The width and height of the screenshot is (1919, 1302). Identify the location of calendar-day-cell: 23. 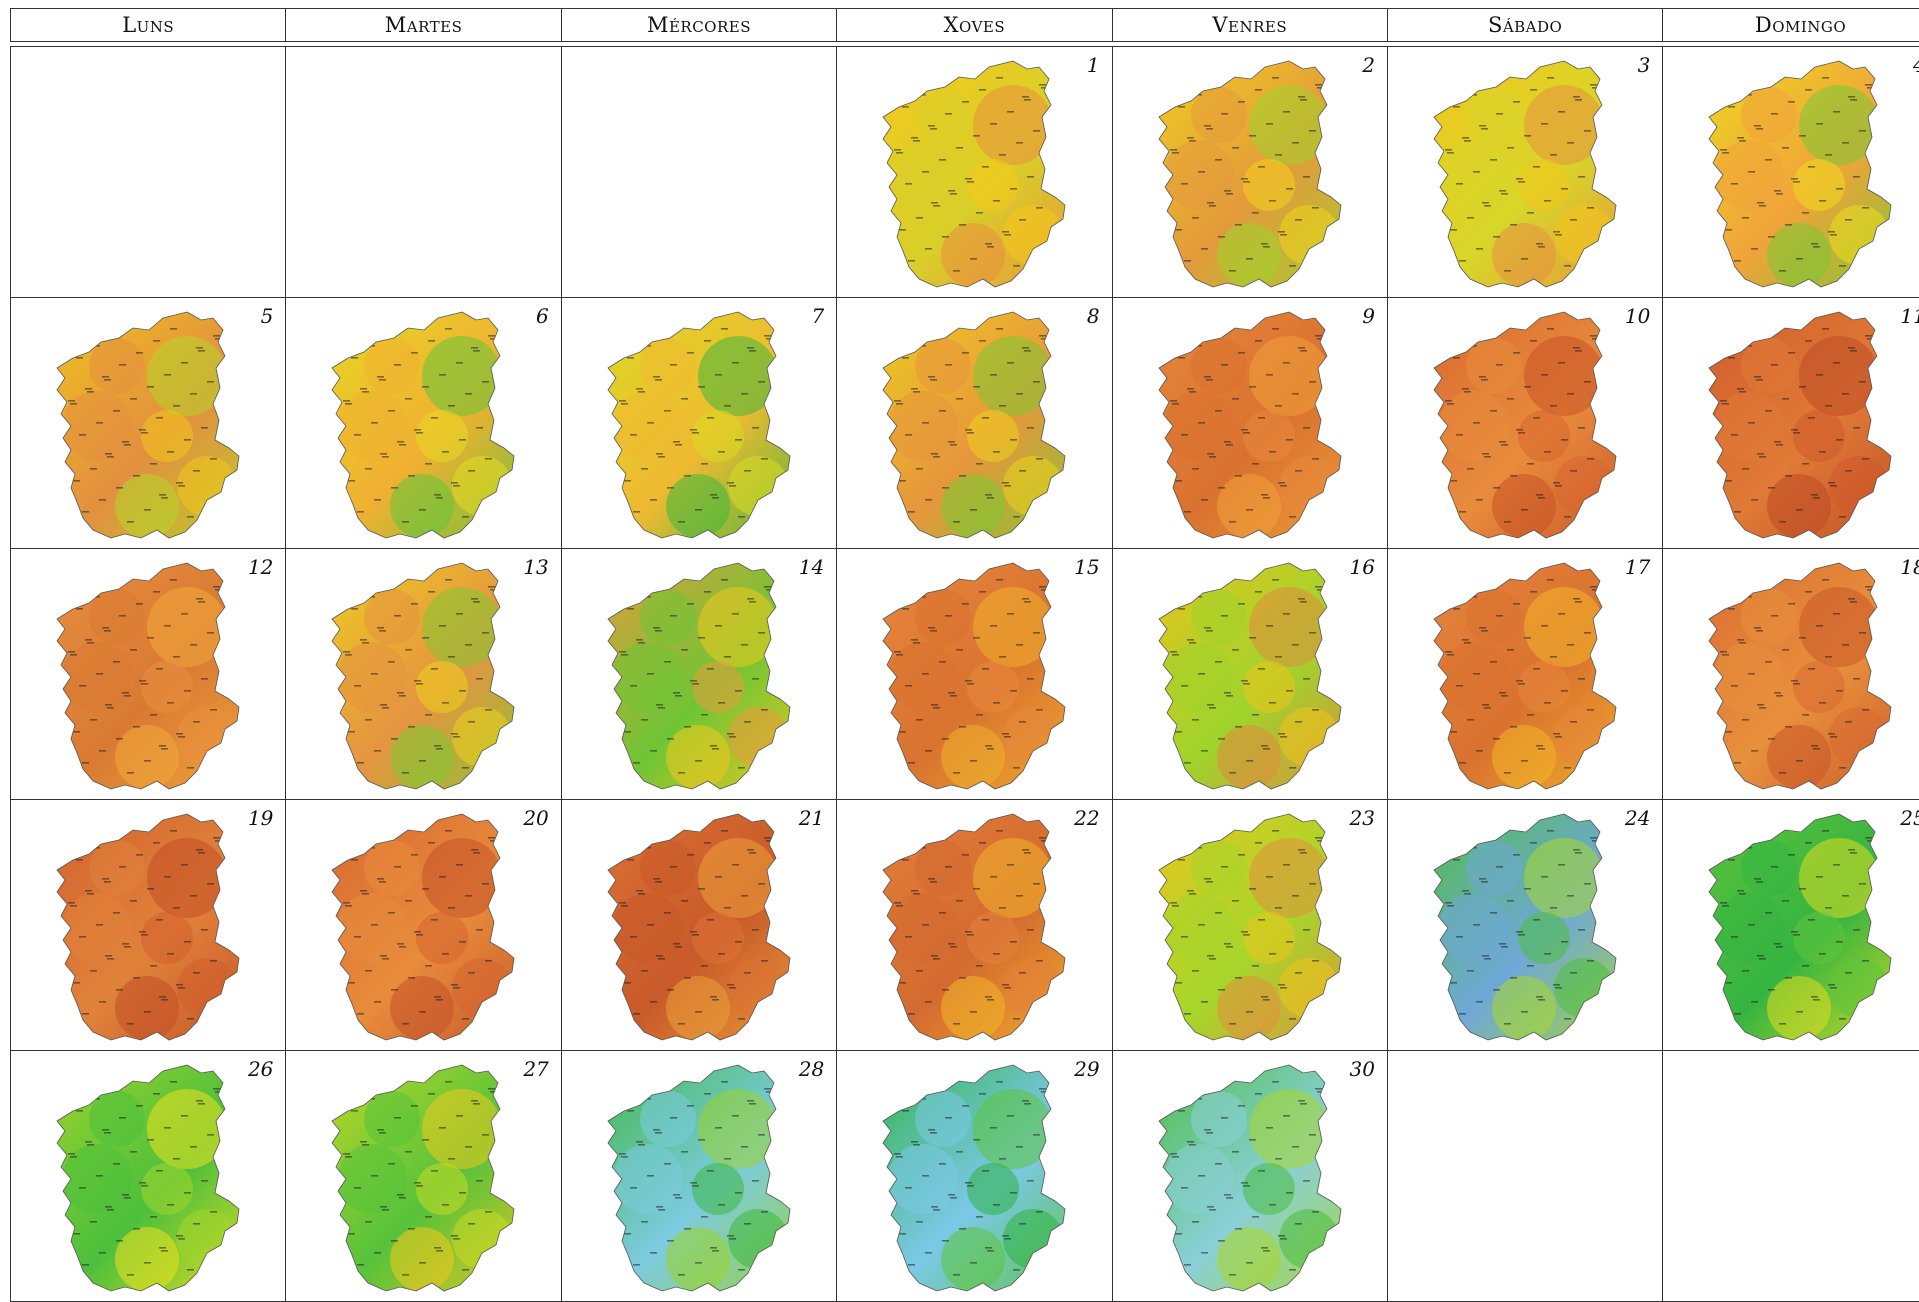
(1249, 925).